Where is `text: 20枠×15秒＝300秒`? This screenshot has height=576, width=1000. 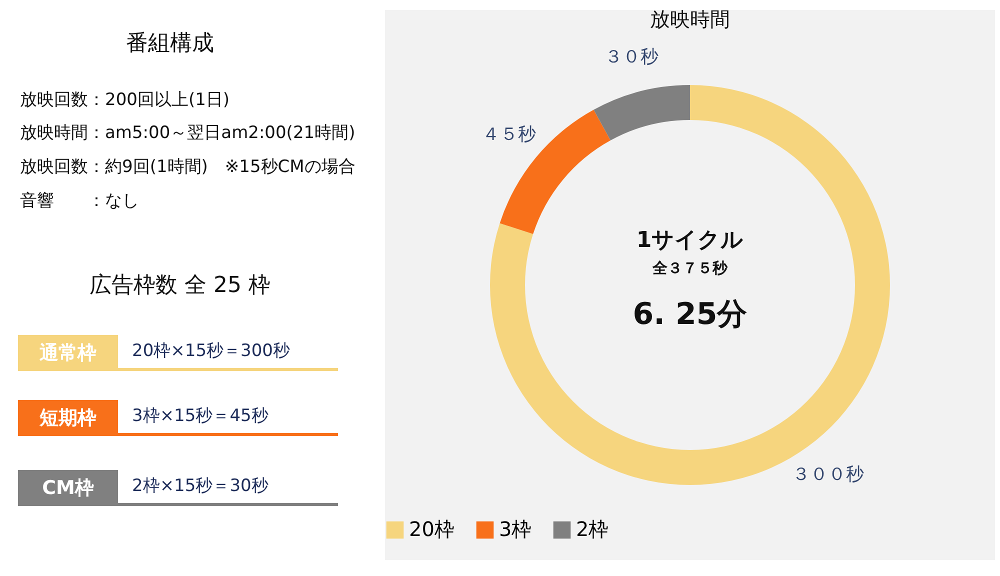
text: 20枠×15秒＝300秒 is located at coordinates (211, 351).